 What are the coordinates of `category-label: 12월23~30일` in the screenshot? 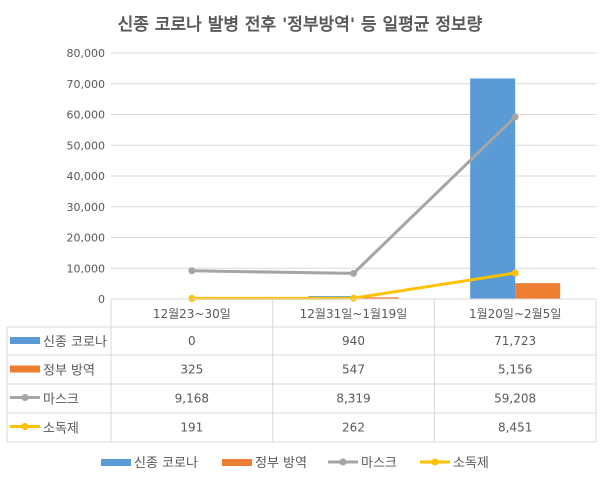 It's located at (192, 314).